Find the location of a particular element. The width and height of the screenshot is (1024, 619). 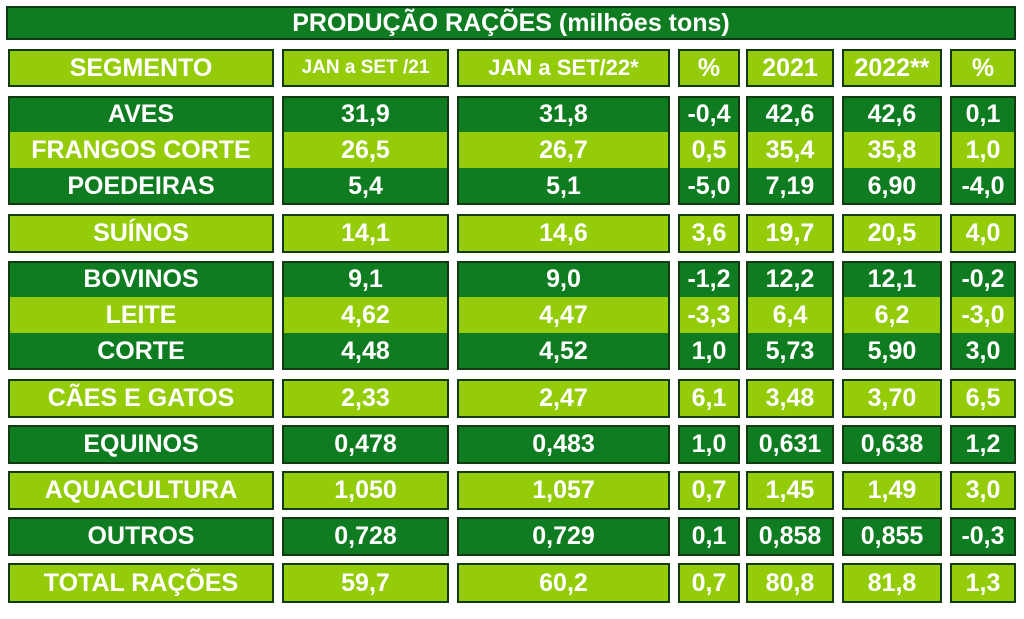

segment-label-frangos-corte: FRANGOS CORTE is located at coordinates (141, 150).